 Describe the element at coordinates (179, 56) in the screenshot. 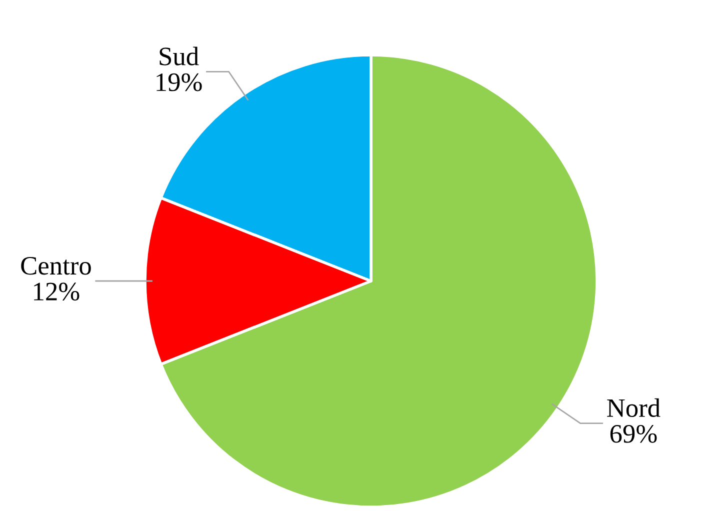

I see `slice-label: Sud` at that location.